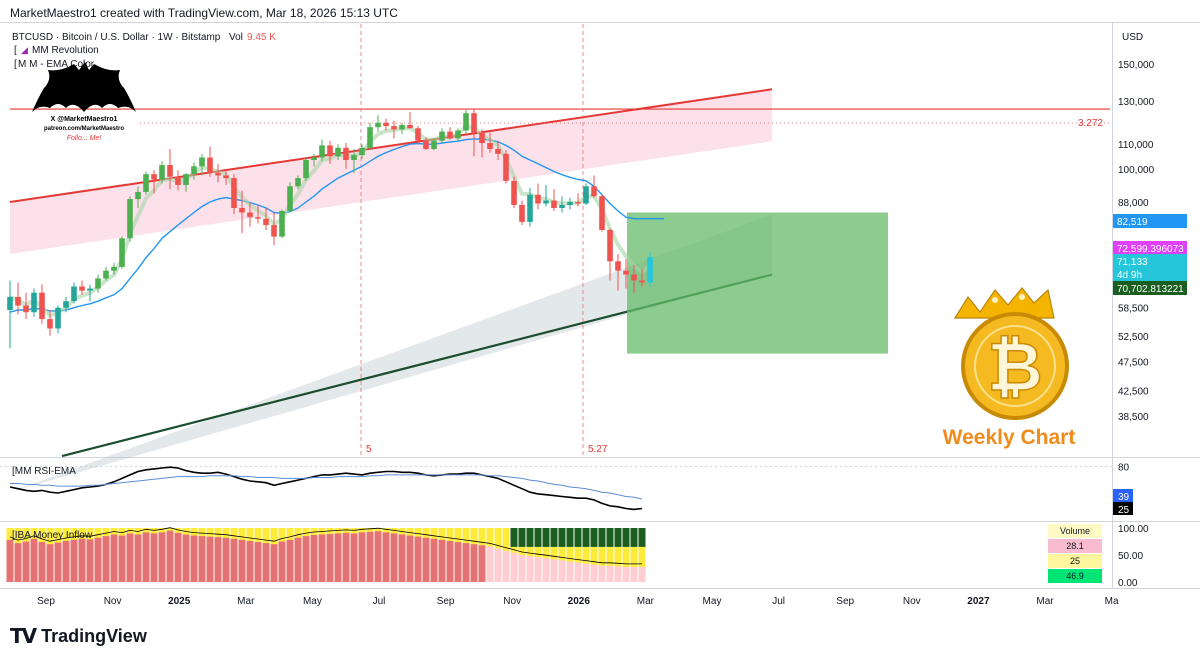  I want to click on rsi-pane: 80 [MM RSI-EMA 39 25, so click(566, 489).